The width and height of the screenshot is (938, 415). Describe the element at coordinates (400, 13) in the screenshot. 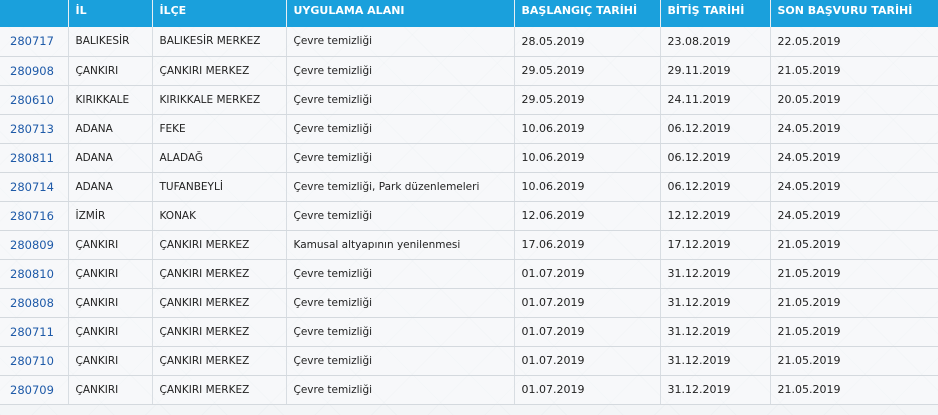

I see `header-uygulama-alani: UYGULAMA ALANI` at that location.